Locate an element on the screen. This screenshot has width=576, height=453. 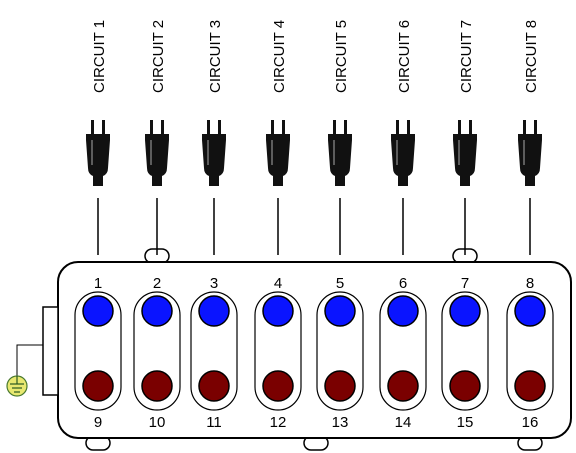
circuit-label: CIRCUIT 1 is located at coordinates (99, 56).